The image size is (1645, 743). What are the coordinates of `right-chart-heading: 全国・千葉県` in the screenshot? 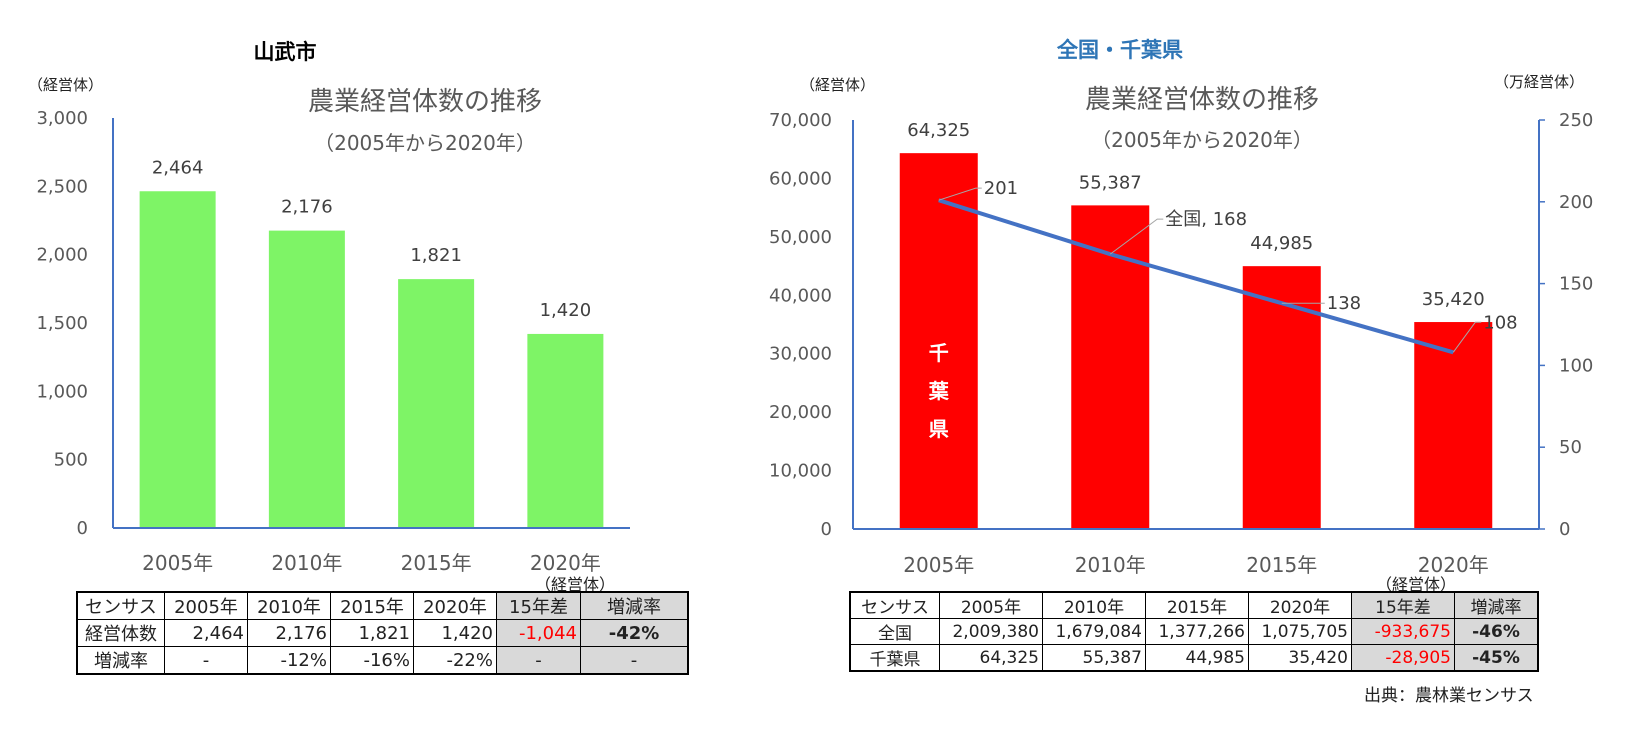 It's located at (1120, 50).